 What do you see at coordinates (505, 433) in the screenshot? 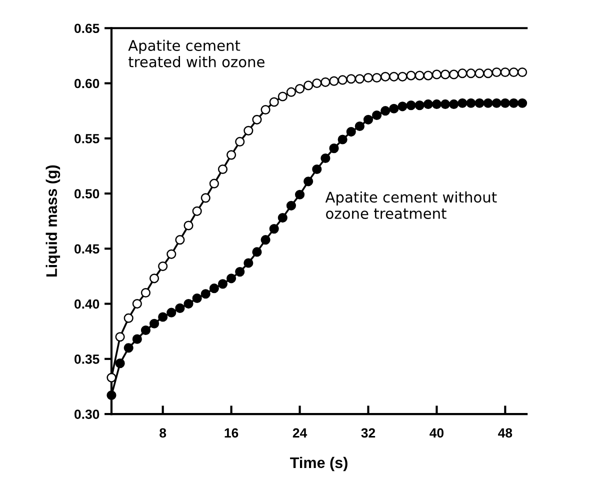
I see `x-tick-label: 48` at bounding box center [505, 433].